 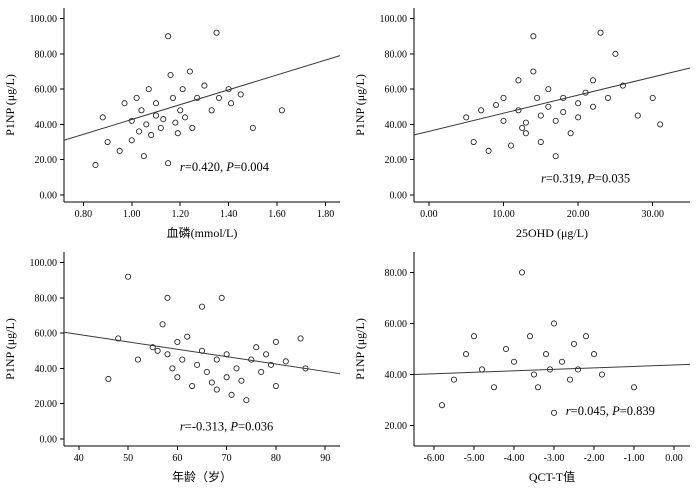 What do you see at coordinates (396, 125) in the screenshot?
I see `y-tick-label: 40.00` at bounding box center [396, 125].